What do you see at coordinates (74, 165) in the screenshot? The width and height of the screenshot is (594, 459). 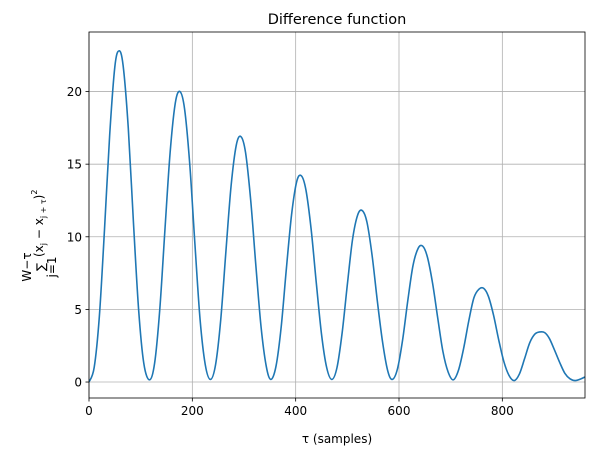 I see `y-tick-label: 15` at bounding box center [74, 165].